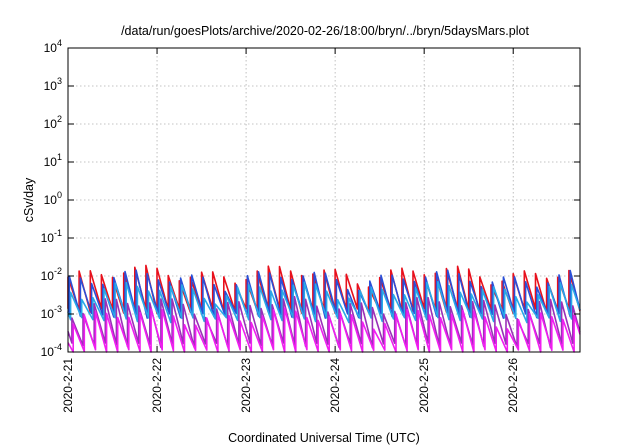 The width and height of the screenshot is (640, 448). I want to click on y-tick-label: 10², so click(53, 122).